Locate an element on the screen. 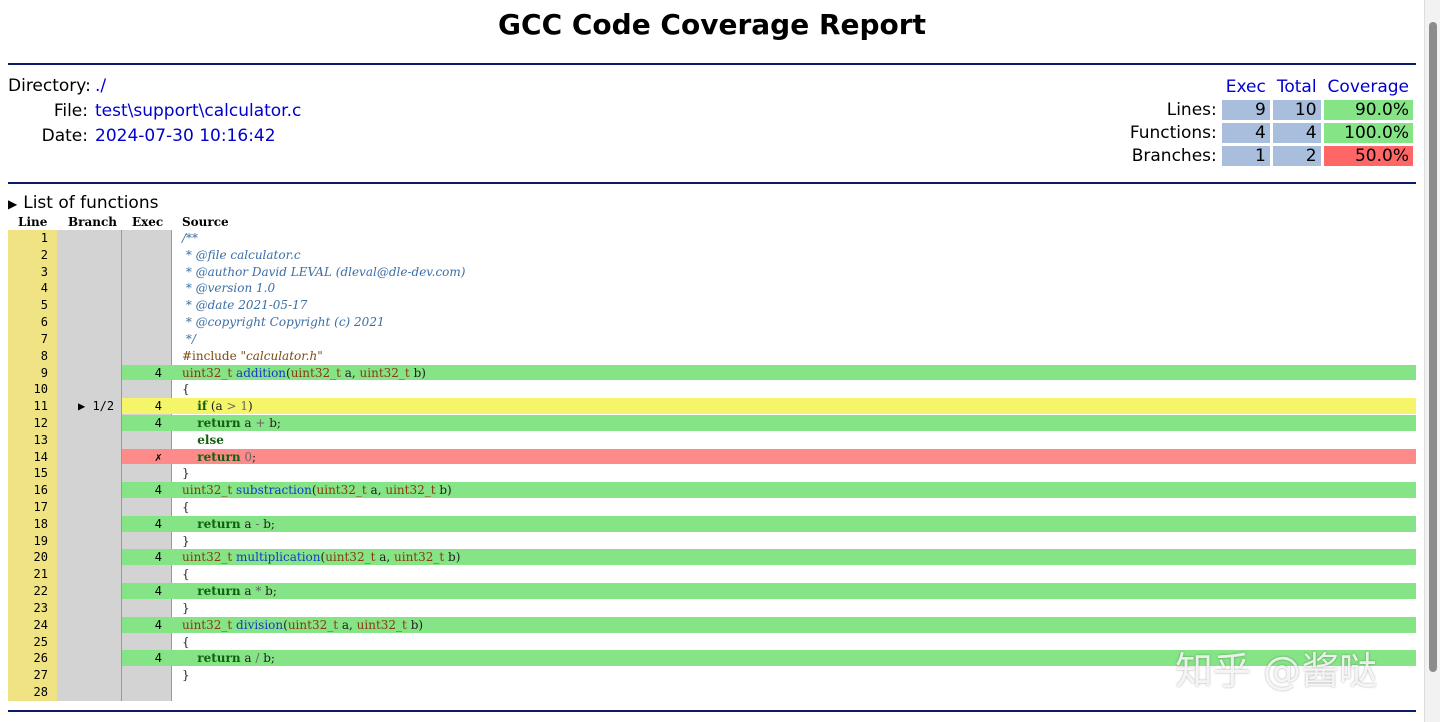  code-token: ( is located at coordinates (323, 557).